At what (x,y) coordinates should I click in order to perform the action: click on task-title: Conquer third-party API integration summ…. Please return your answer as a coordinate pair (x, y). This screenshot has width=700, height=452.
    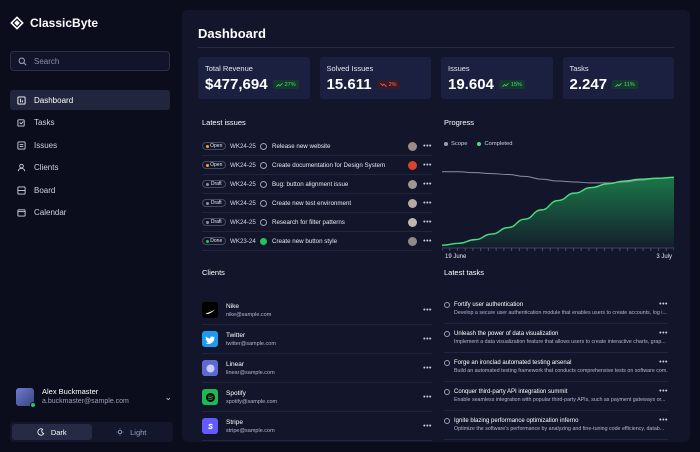
    Looking at the image, I should click on (511, 392).